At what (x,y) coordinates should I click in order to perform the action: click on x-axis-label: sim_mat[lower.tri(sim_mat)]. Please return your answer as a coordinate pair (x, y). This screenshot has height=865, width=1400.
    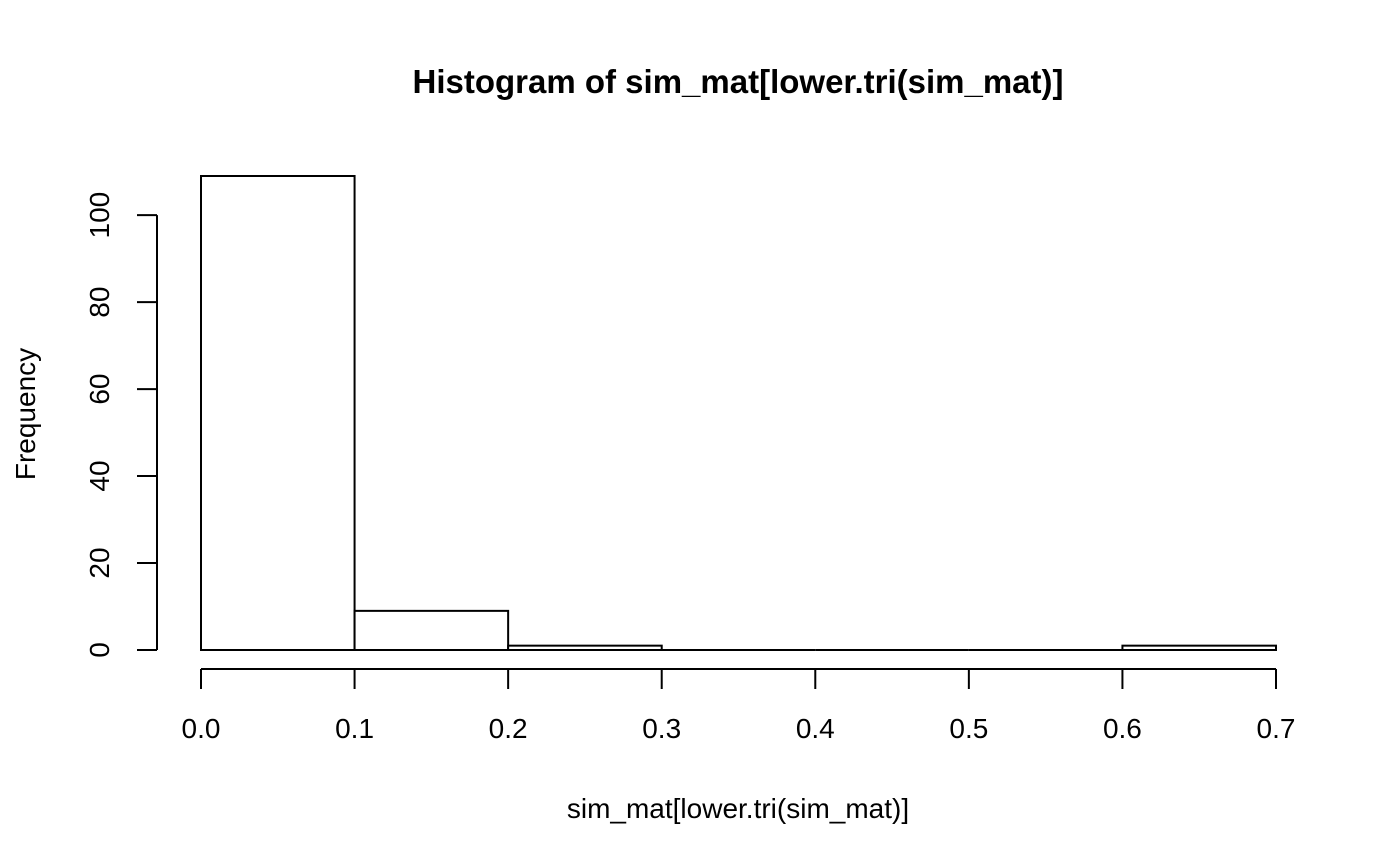
    Looking at the image, I should click on (738, 808).